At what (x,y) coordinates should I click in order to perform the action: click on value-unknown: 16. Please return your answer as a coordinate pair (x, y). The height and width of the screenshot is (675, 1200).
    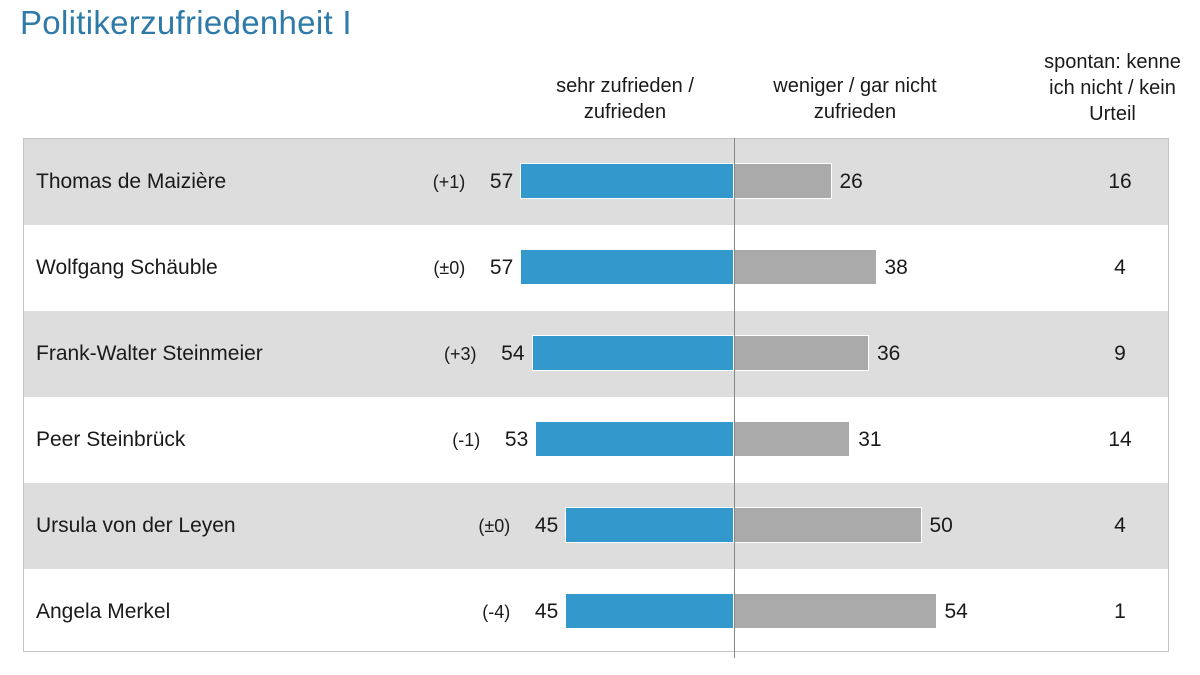
    Looking at the image, I should click on (1120, 181).